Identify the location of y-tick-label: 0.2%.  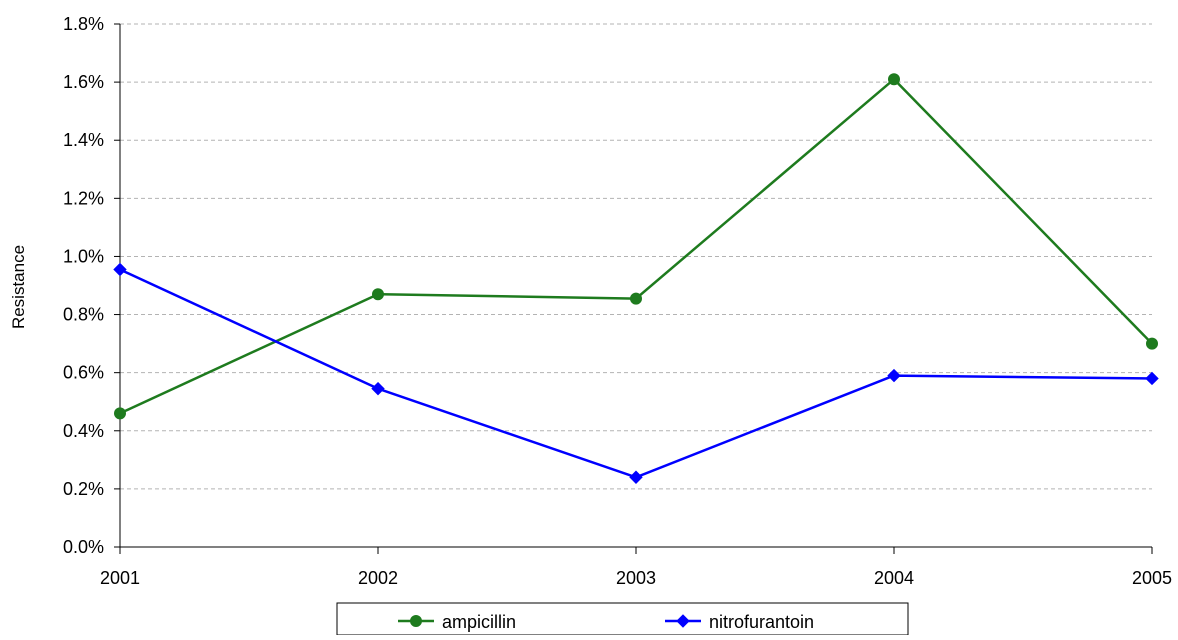
(83, 489).